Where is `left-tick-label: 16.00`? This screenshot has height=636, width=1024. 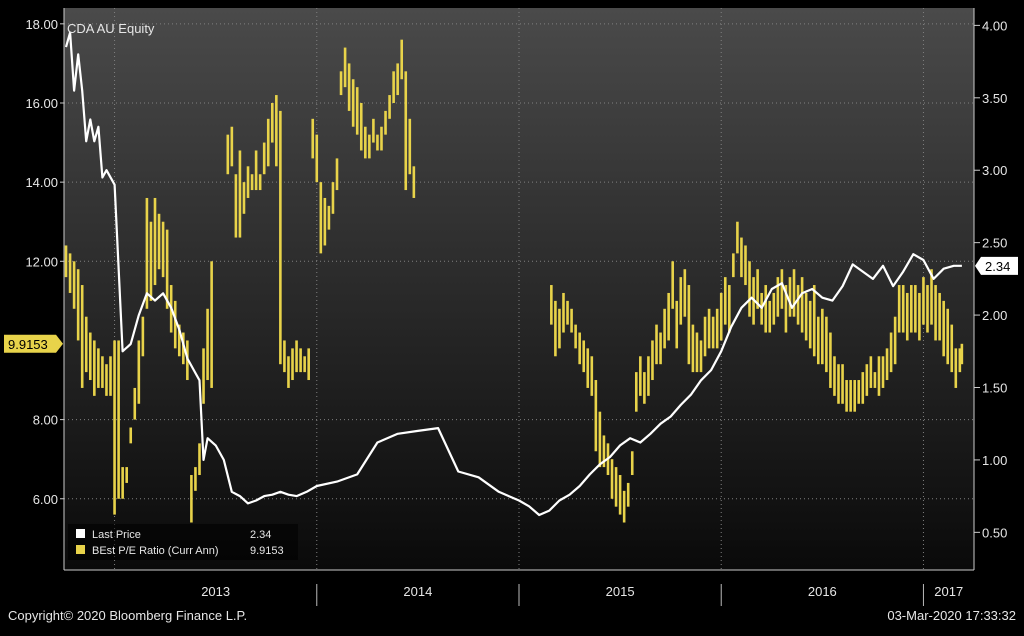
left-tick-label: 16.00 is located at coordinates (41, 103).